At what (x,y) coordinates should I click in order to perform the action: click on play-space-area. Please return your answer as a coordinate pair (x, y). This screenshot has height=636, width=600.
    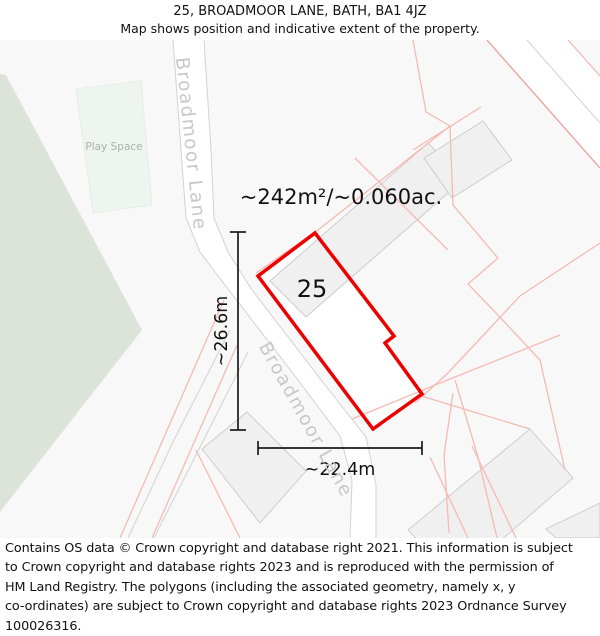
    Looking at the image, I should click on (114, 147).